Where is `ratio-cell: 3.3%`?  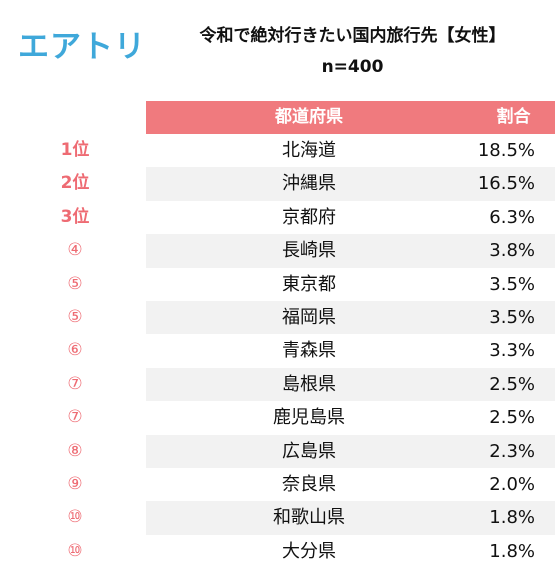 ratio-cell: 3.3% is located at coordinates (512, 351).